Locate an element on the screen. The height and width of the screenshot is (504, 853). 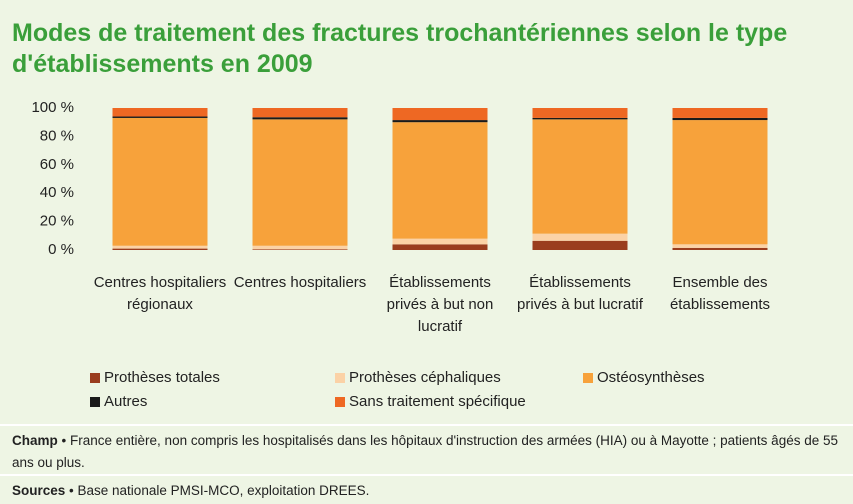
y-tick-label: 80 % is located at coordinates (57, 135).